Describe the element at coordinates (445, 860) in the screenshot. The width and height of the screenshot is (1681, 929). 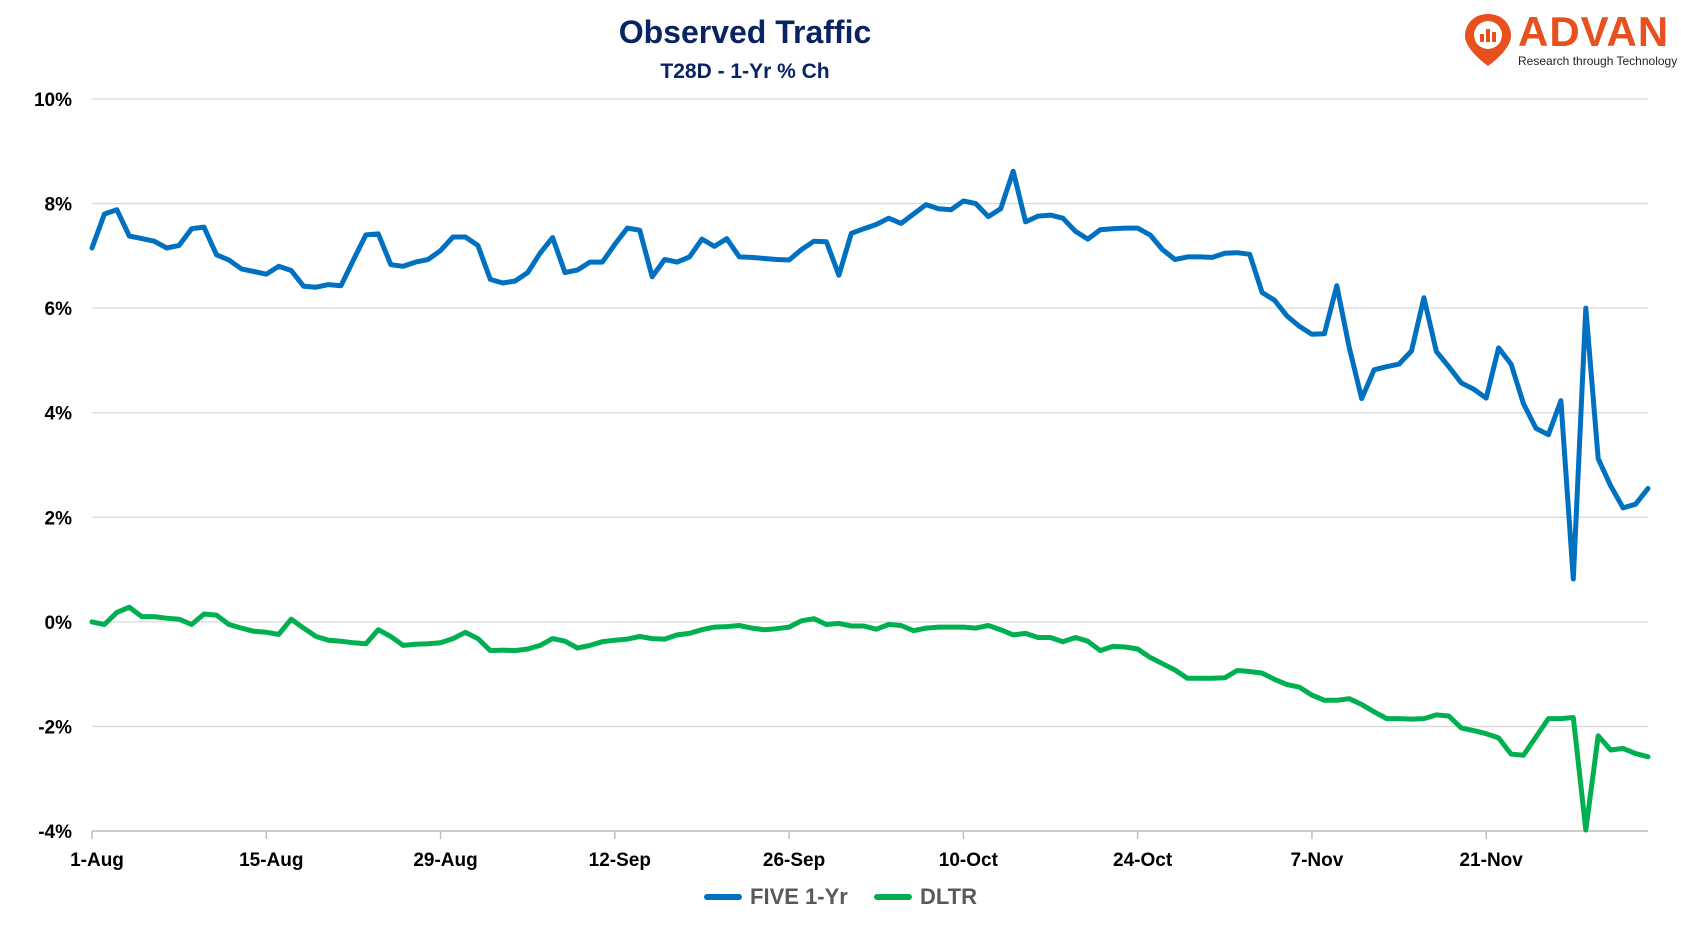
I see `x-tick-label: 29-Aug` at that location.